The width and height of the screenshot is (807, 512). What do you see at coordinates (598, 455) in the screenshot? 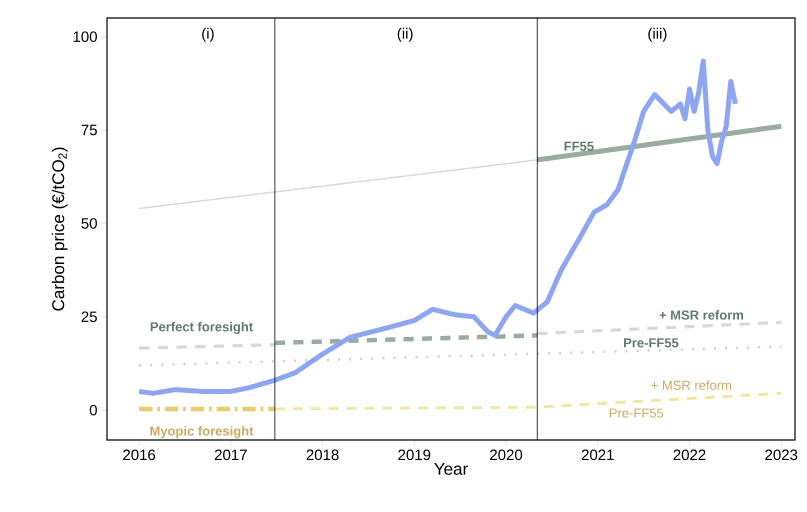
I see `x-tick-label: 2021` at bounding box center [598, 455].